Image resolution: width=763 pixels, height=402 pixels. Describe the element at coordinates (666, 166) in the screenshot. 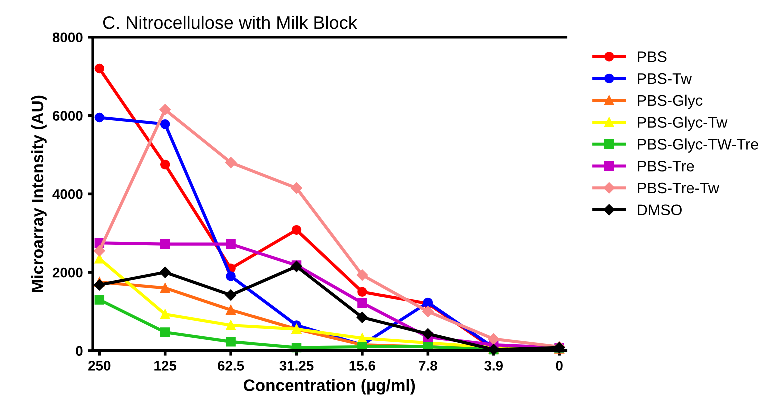

I see `legend-label: PBS-Tre` at that location.